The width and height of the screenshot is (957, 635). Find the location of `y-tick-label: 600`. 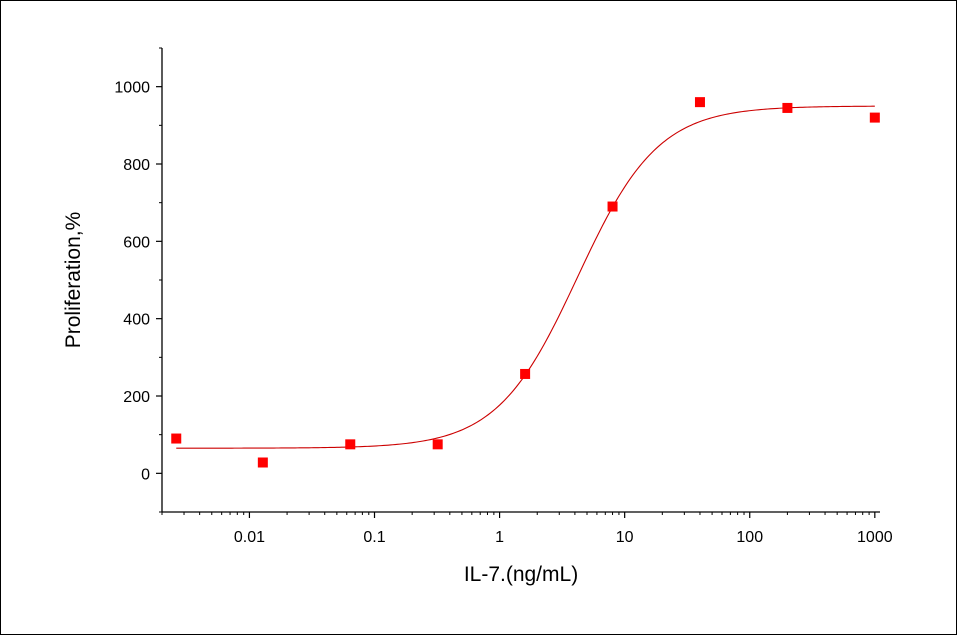

y-tick-label: 600 is located at coordinates (136, 242).